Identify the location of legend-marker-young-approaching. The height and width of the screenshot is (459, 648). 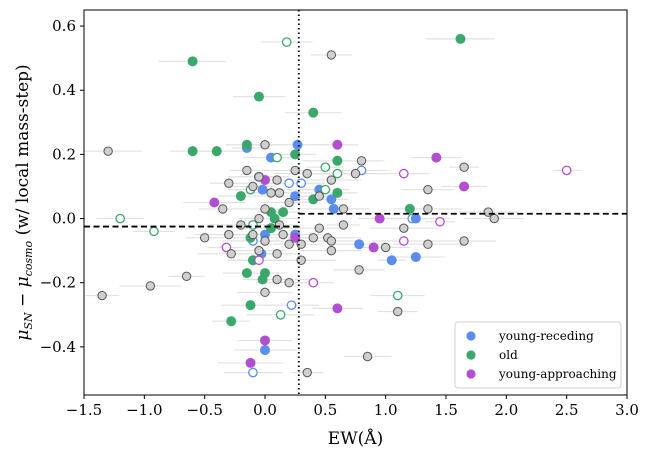
(471, 374).